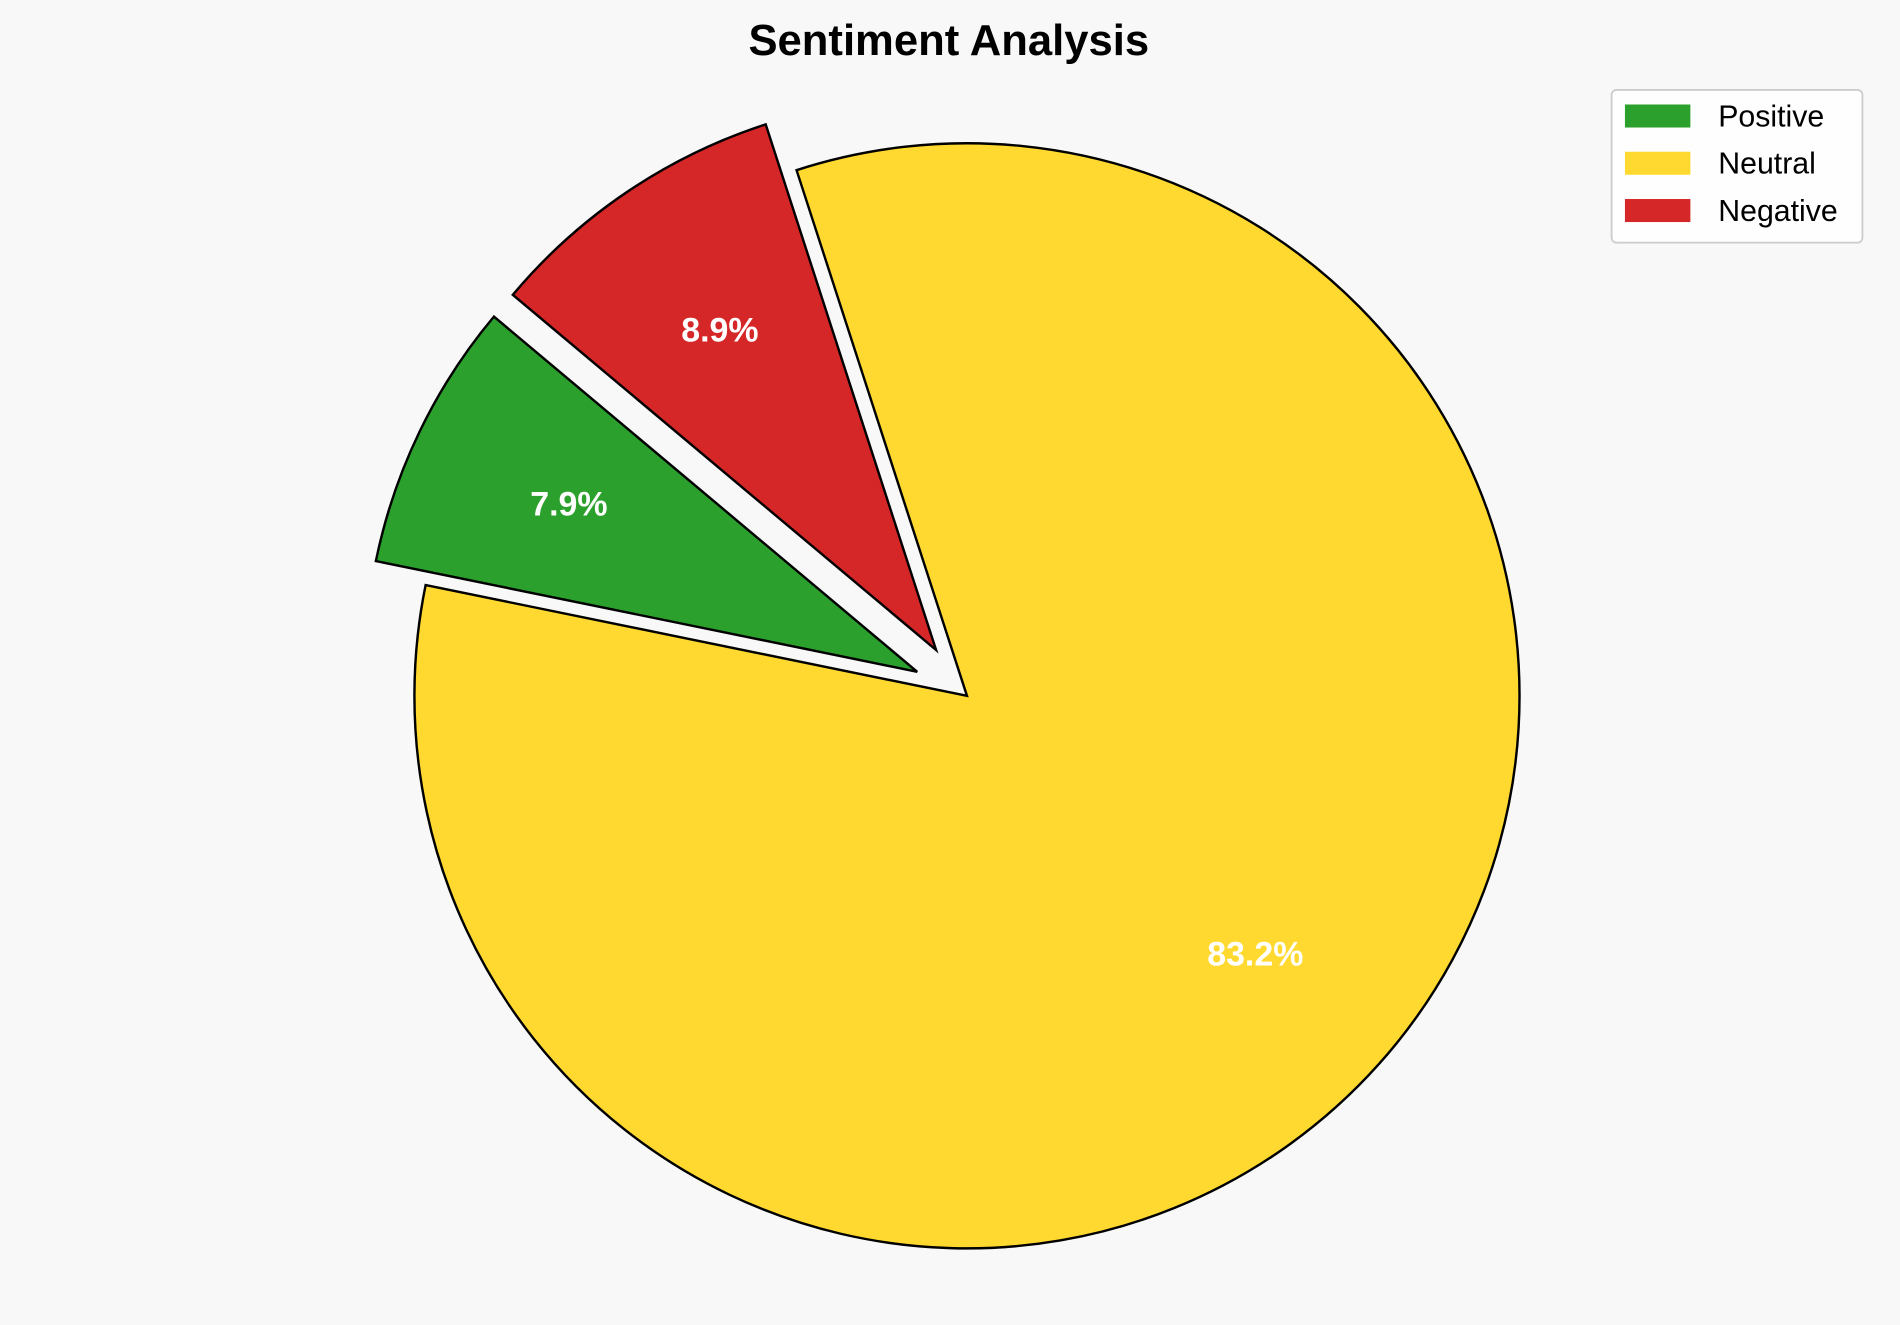  What do you see at coordinates (1657, 163) in the screenshot?
I see `legend-swatch-neutral` at bounding box center [1657, 163].